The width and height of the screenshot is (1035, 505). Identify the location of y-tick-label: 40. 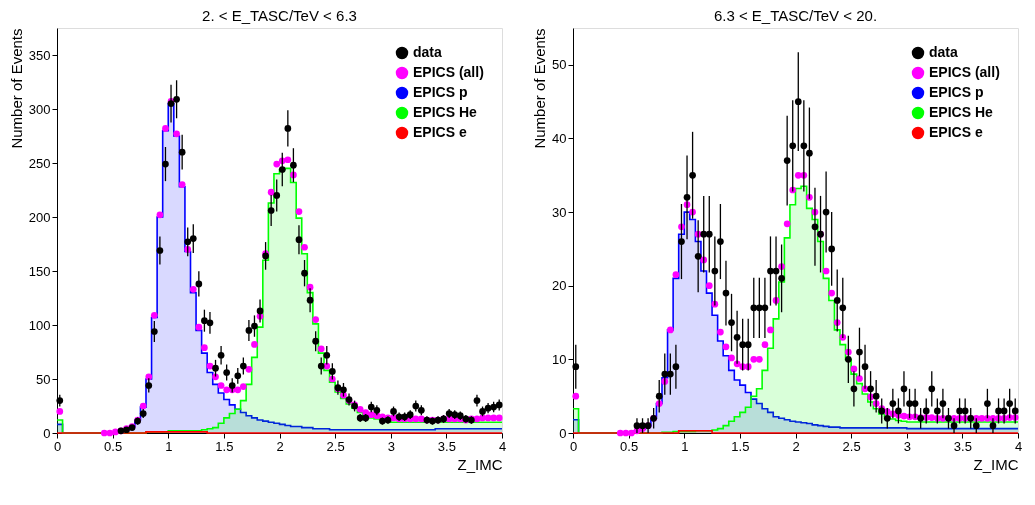
(559, 138).